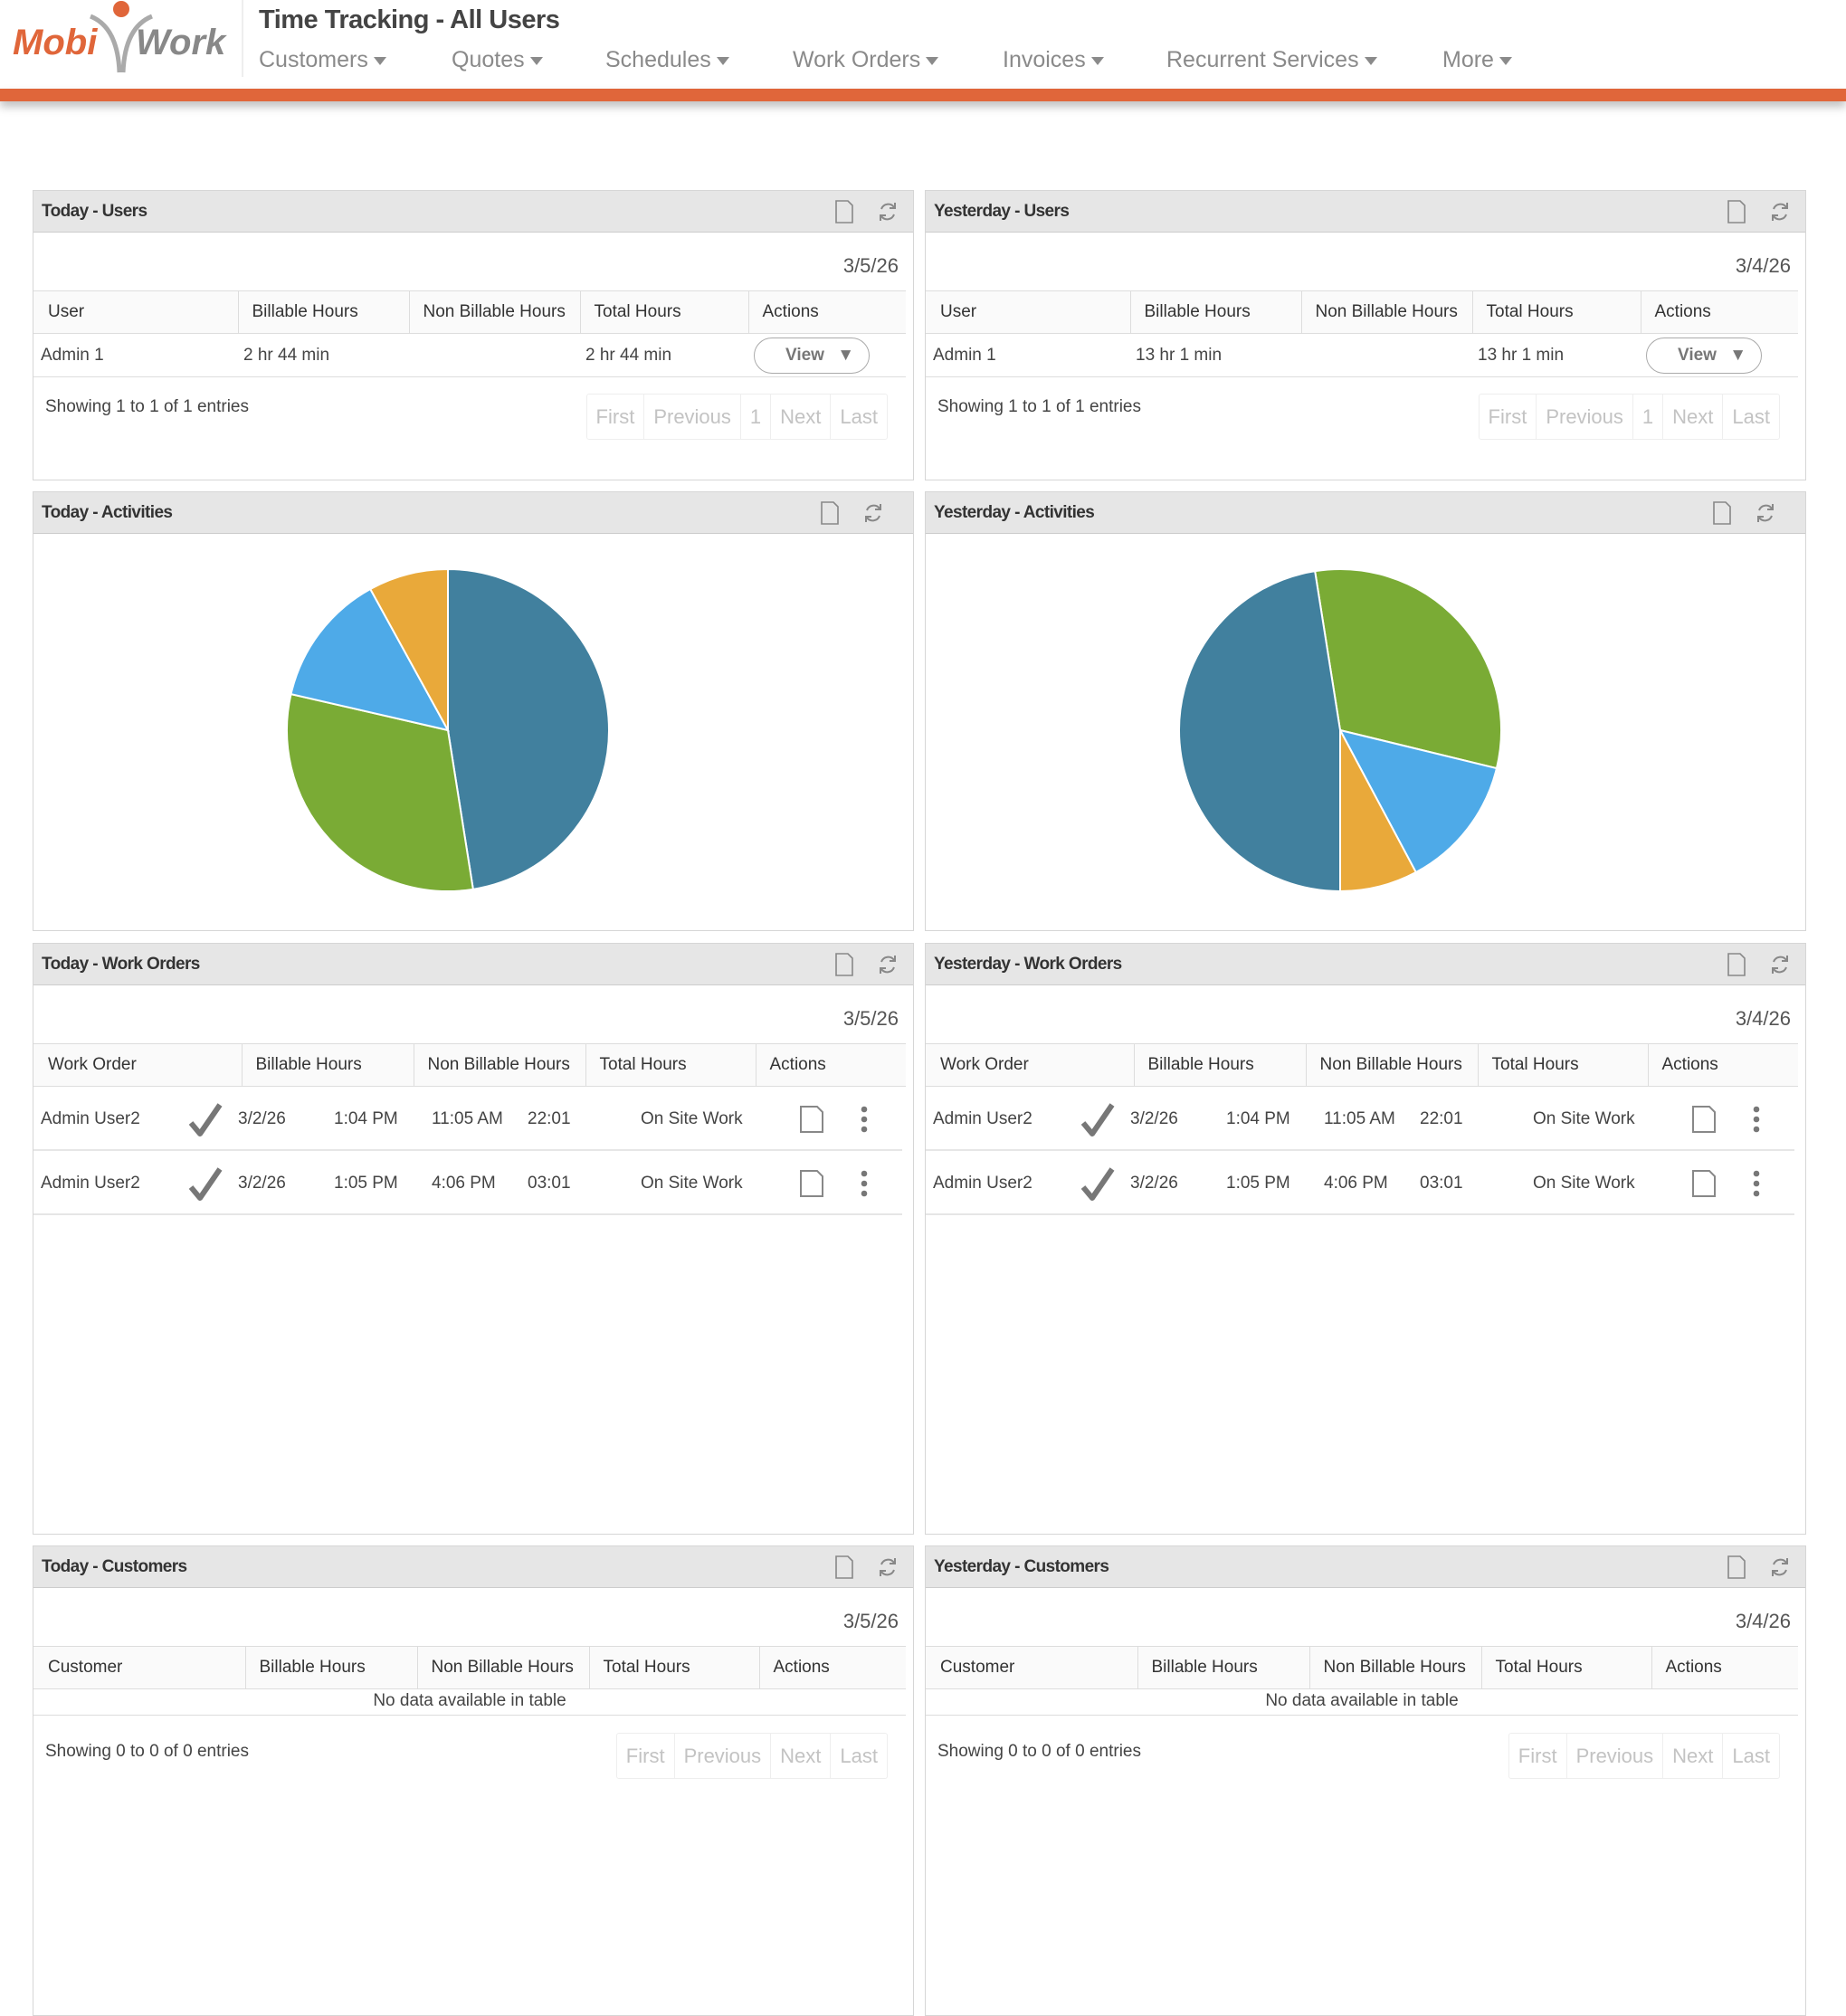 The height and width of the screenshot is (2016, 1846). Describe the element at coordinates (322, 60) in the screenshot. I see `nav-customers: Customers` at that location.